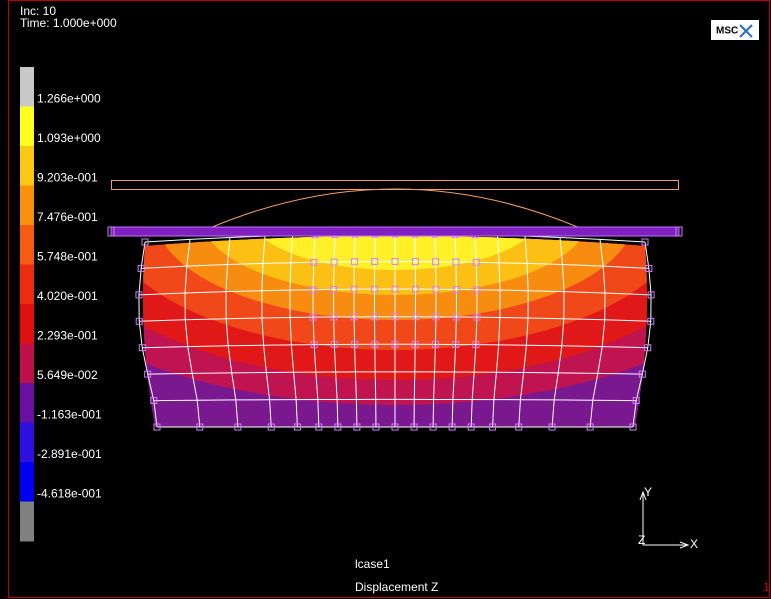  What do you see at coordinates (396, 587) in the screenshot?
I see `quantity: Displacement Z` at bounding box center [396, 587].